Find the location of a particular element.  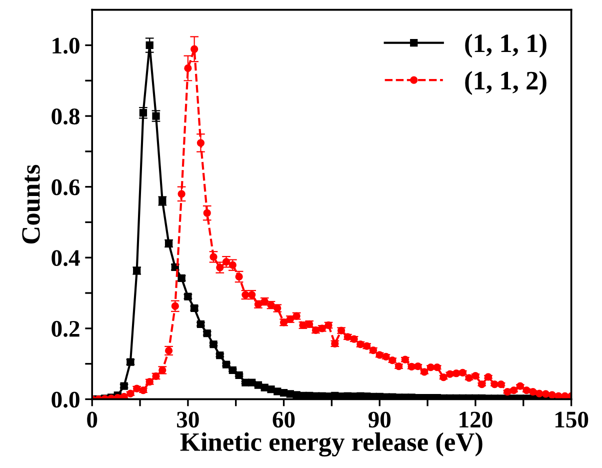

y-tick-label: 0.4 is located at coordinates (66, 258).